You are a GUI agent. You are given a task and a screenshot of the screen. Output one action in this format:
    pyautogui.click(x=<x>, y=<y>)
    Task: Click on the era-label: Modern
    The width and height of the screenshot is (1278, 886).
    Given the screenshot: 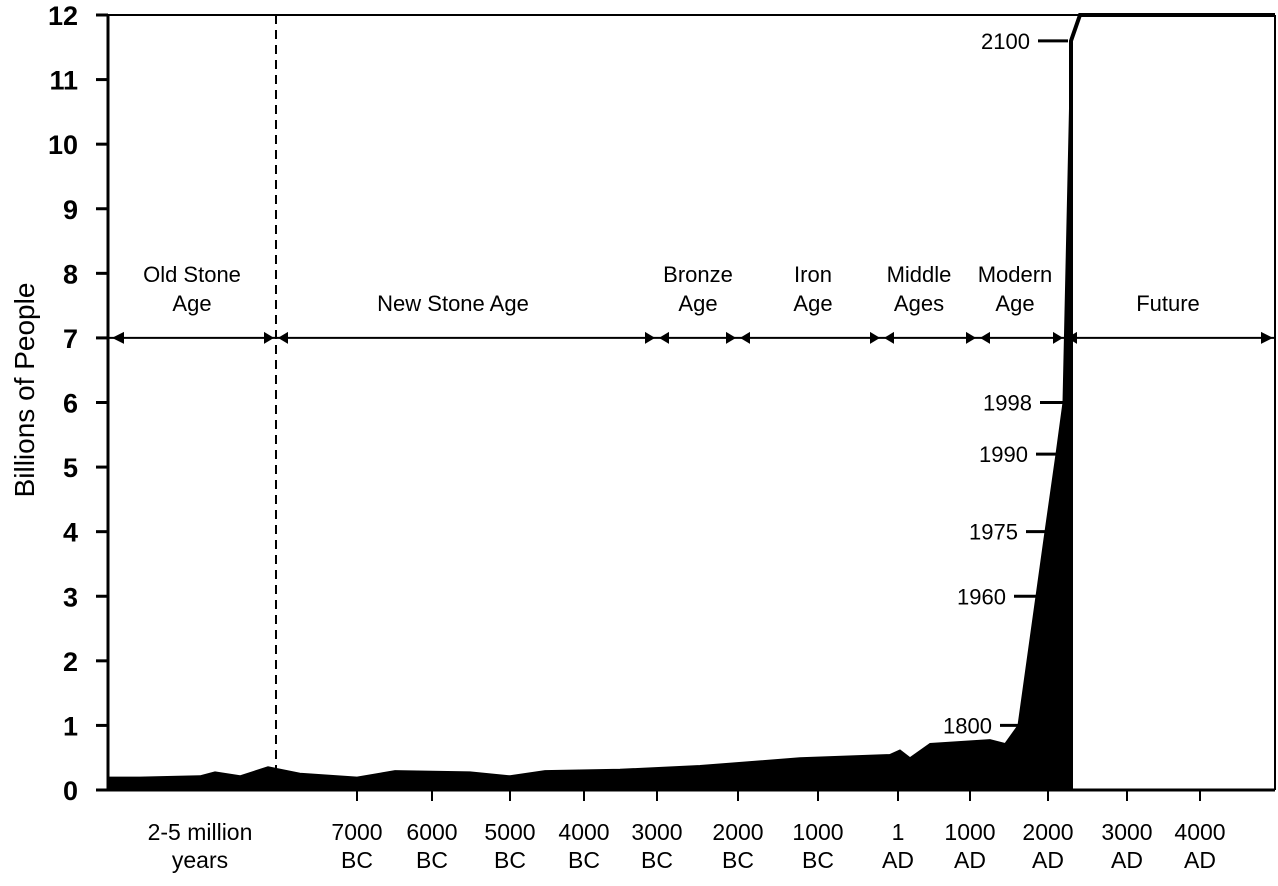 What is the action you would take?
    pyautogui.click(x=1015, y=274)
    